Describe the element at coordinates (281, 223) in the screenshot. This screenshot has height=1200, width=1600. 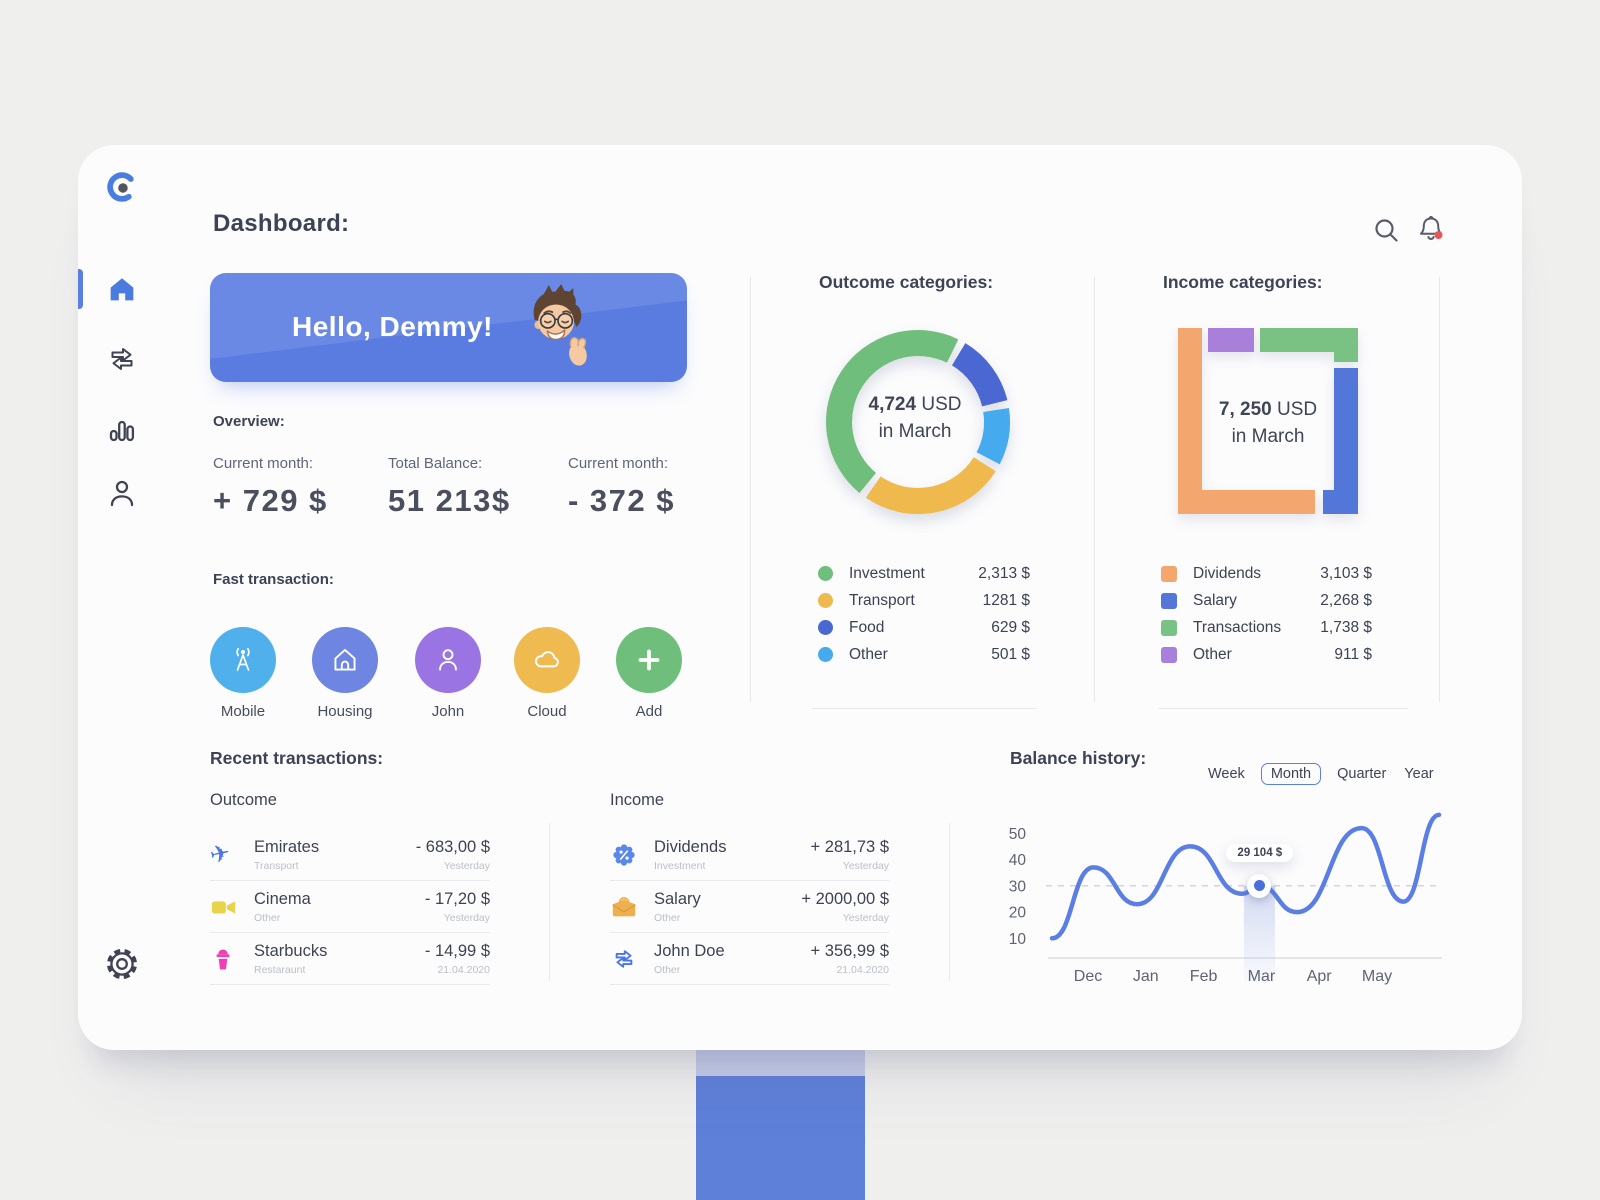
I see `page-title: Dashboard:` at that location.